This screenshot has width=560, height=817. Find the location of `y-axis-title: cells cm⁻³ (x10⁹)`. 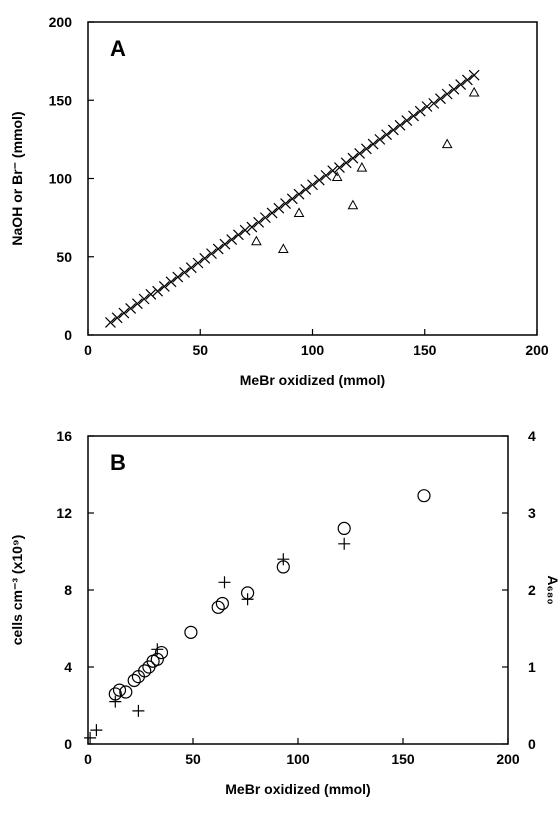

y-axis-title: cells cm⁻³ (x10⁹) is located at coordinates (17, 590).